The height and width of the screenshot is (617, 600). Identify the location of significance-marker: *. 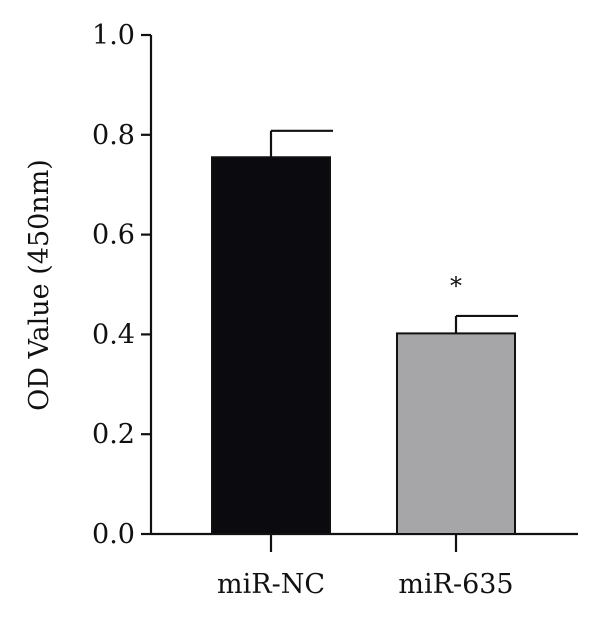
(456, 286).